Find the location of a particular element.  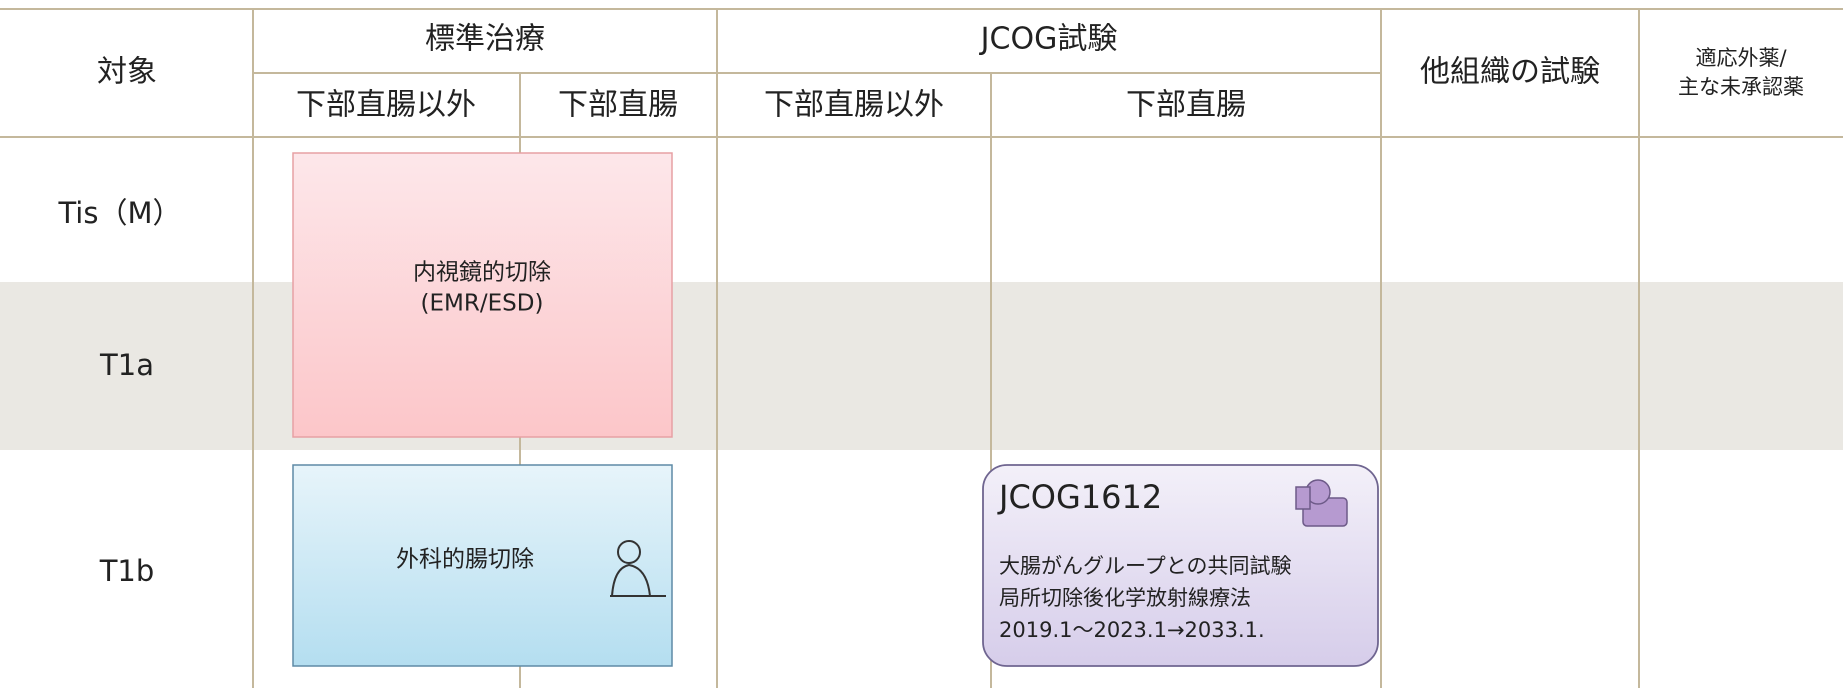

header-cell: 対象 is located at coordinates (127, 72).